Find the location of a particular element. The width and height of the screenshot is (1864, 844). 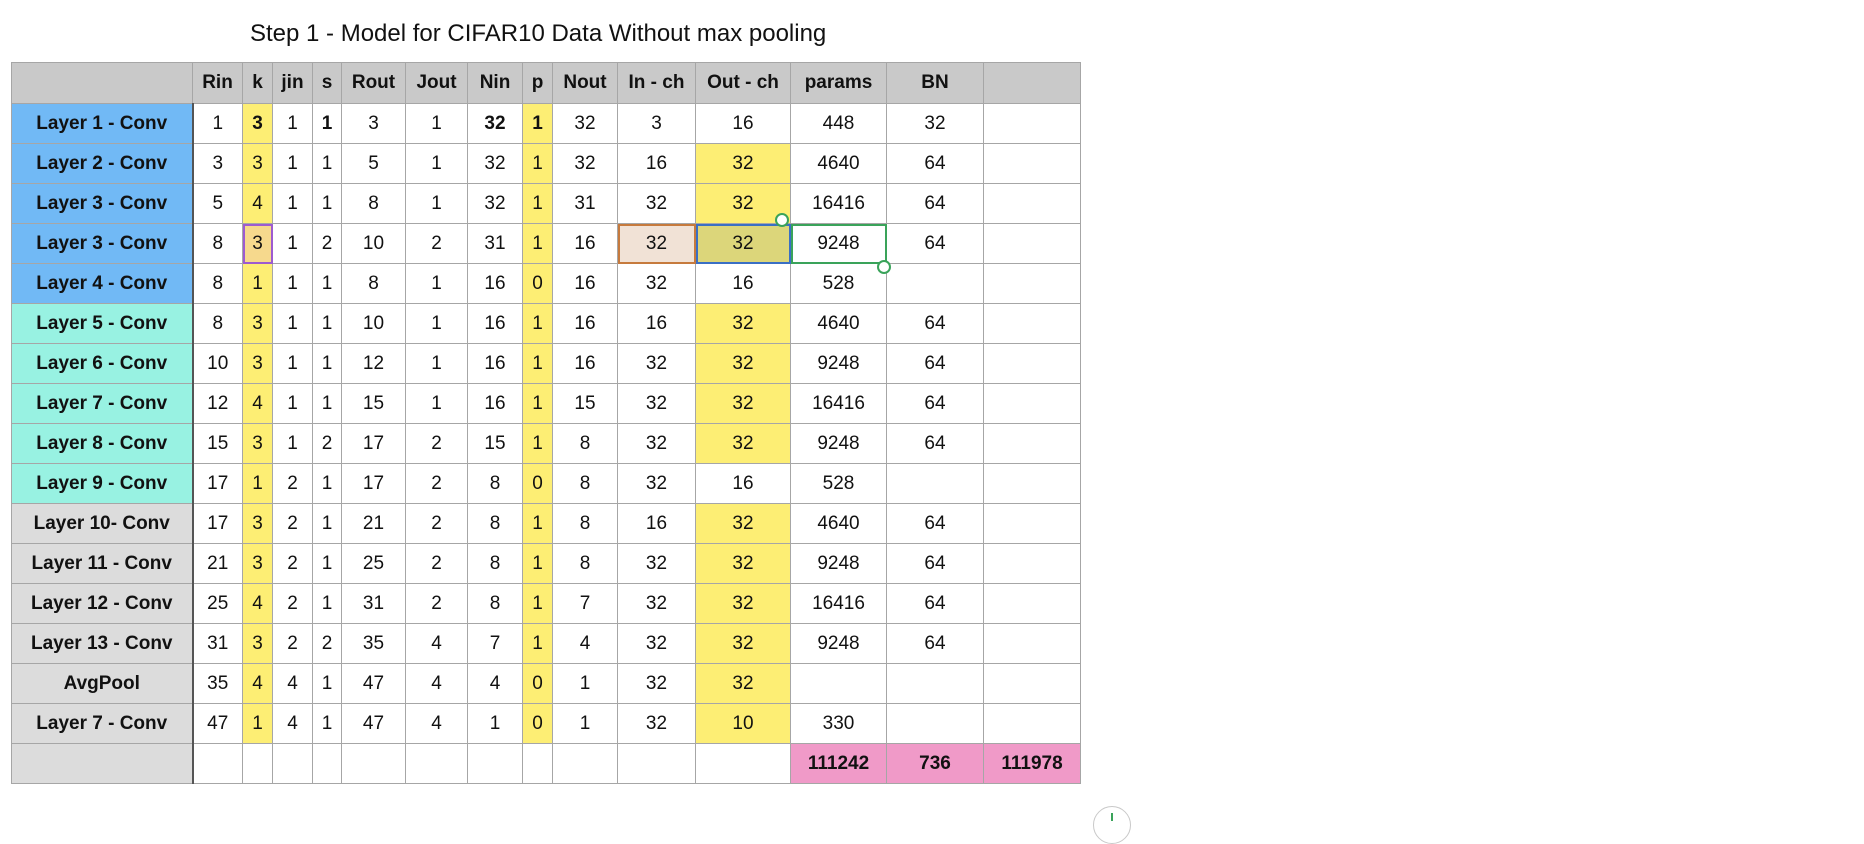

row-label: Layer 13 - Conv is located at coordinates (102, 643).